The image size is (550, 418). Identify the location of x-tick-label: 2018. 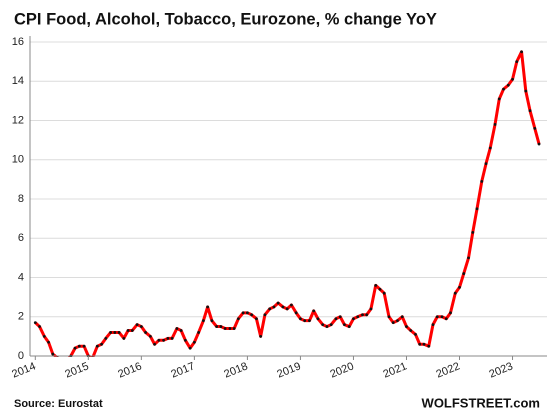
(235, 370).